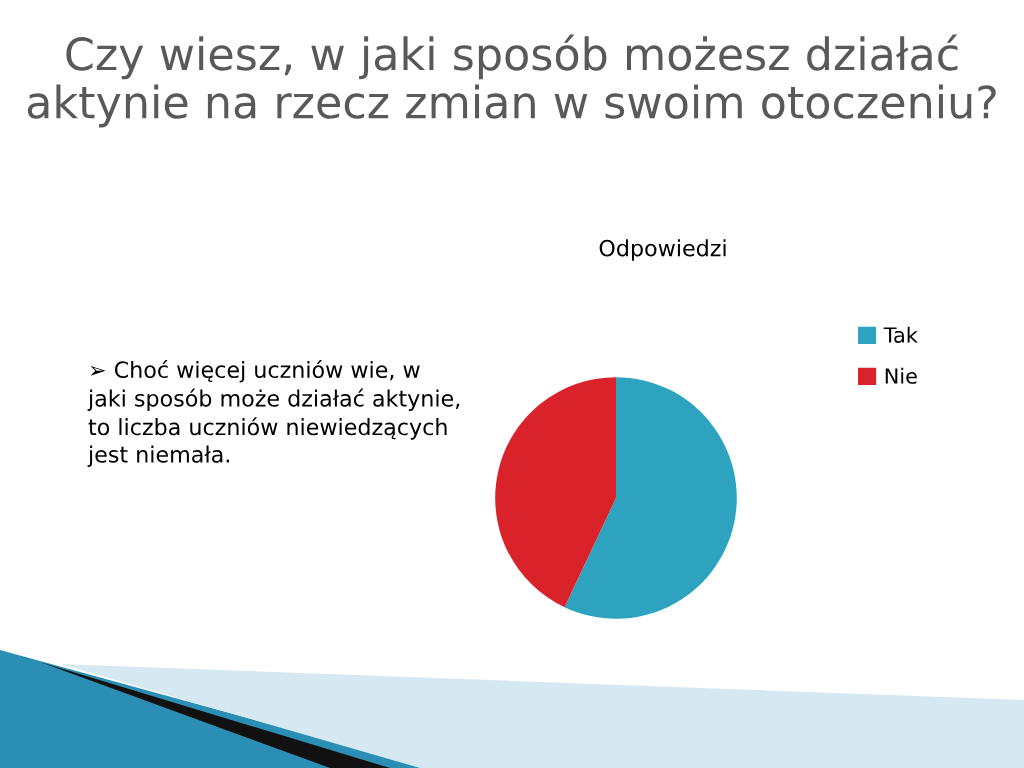  What do you see at coordinates (662, 250) in the screenshot?
I see `chart-subtitle: Odpowiedzi` at bounding box center [662, 250].